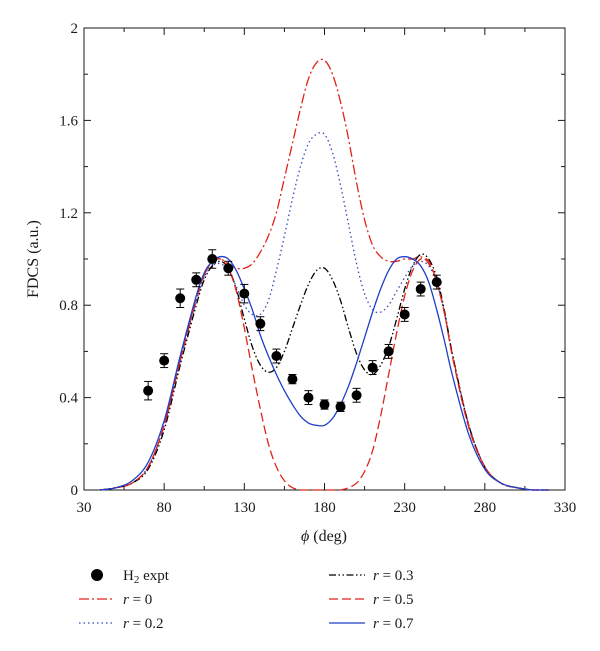 Image resolution: width=600 pixels, height=651 pixels. Describe the element at coordinates (75, 29) in the screenshot. I see `y-tick-label: 2` at that location.